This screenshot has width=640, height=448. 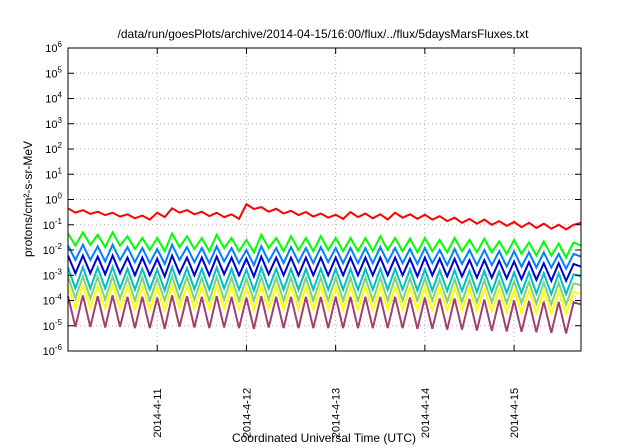 I want to click on y-axis-title: protons/cm²-s-sr-MeV, so click(x=28, y=199).